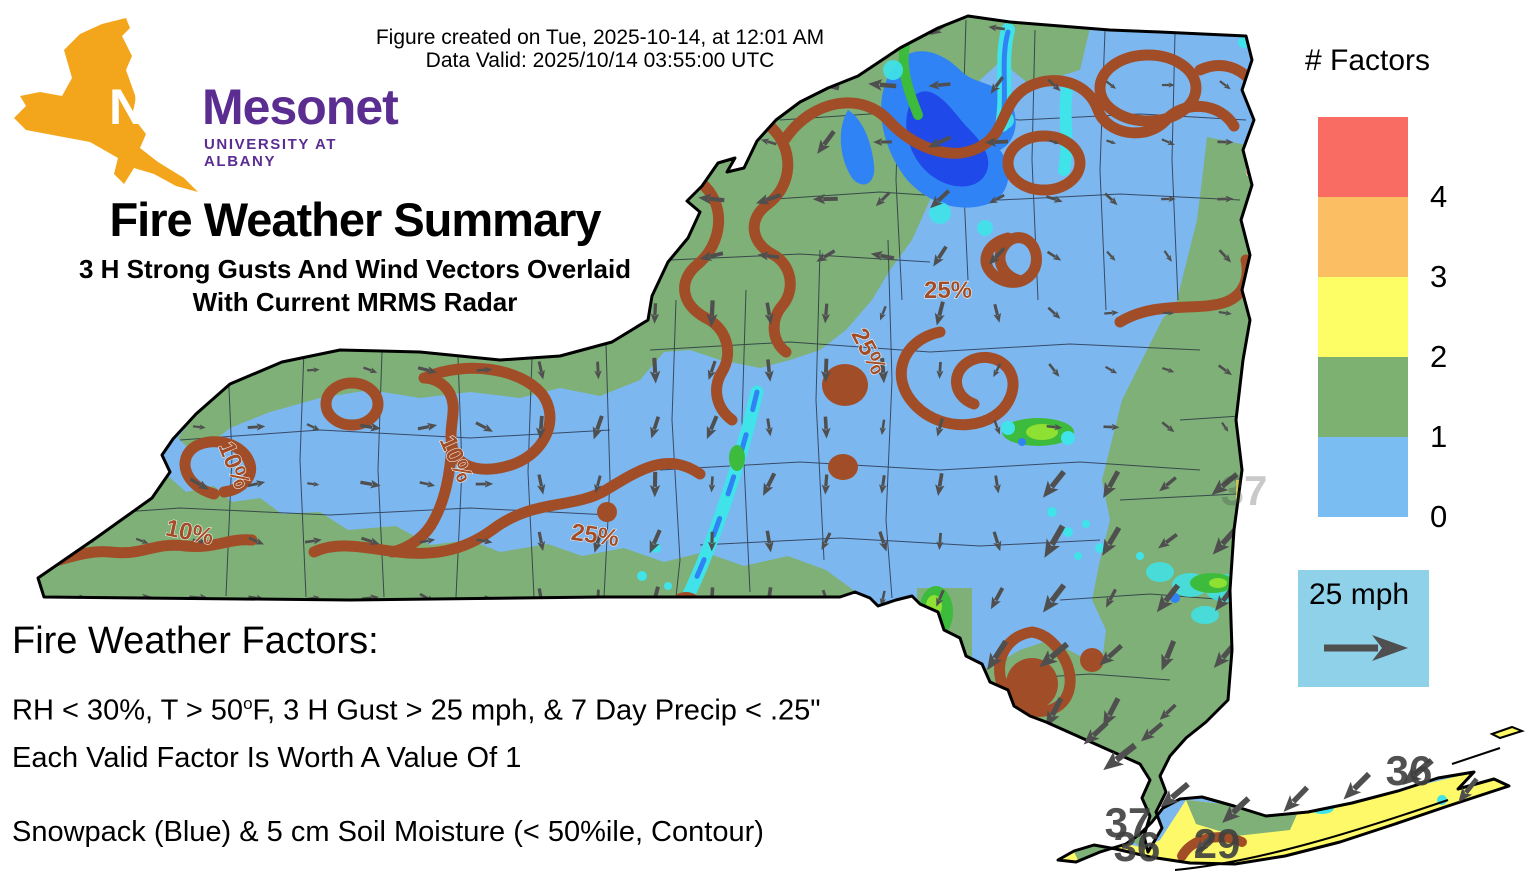 The image size is (1536, 876). Describe the element at coordinates (267, 758) in the screenshot. I see `factor-value-line: Each Valid Factor Is Worth A Value Of 1` at that location.